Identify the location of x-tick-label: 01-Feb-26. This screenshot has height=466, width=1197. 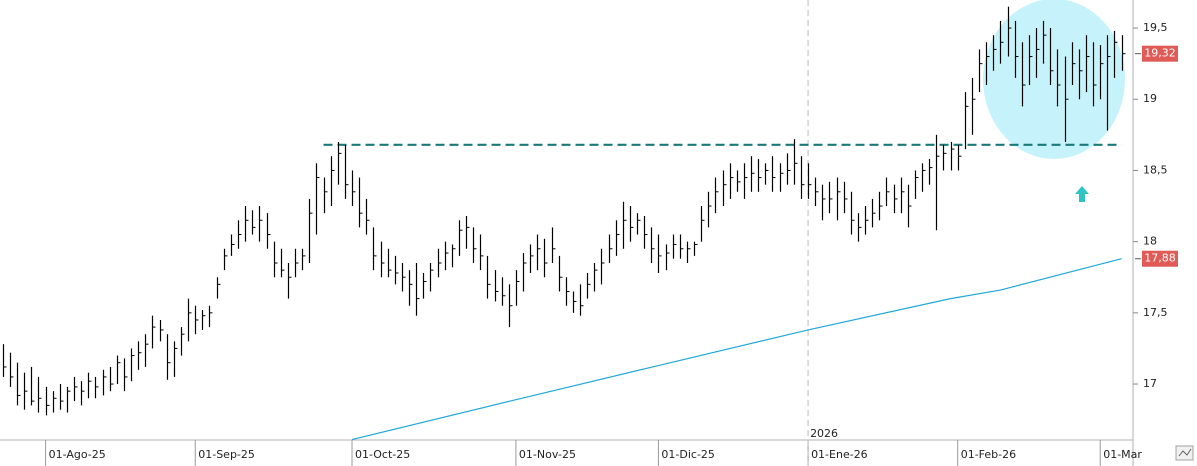
(988, 454).